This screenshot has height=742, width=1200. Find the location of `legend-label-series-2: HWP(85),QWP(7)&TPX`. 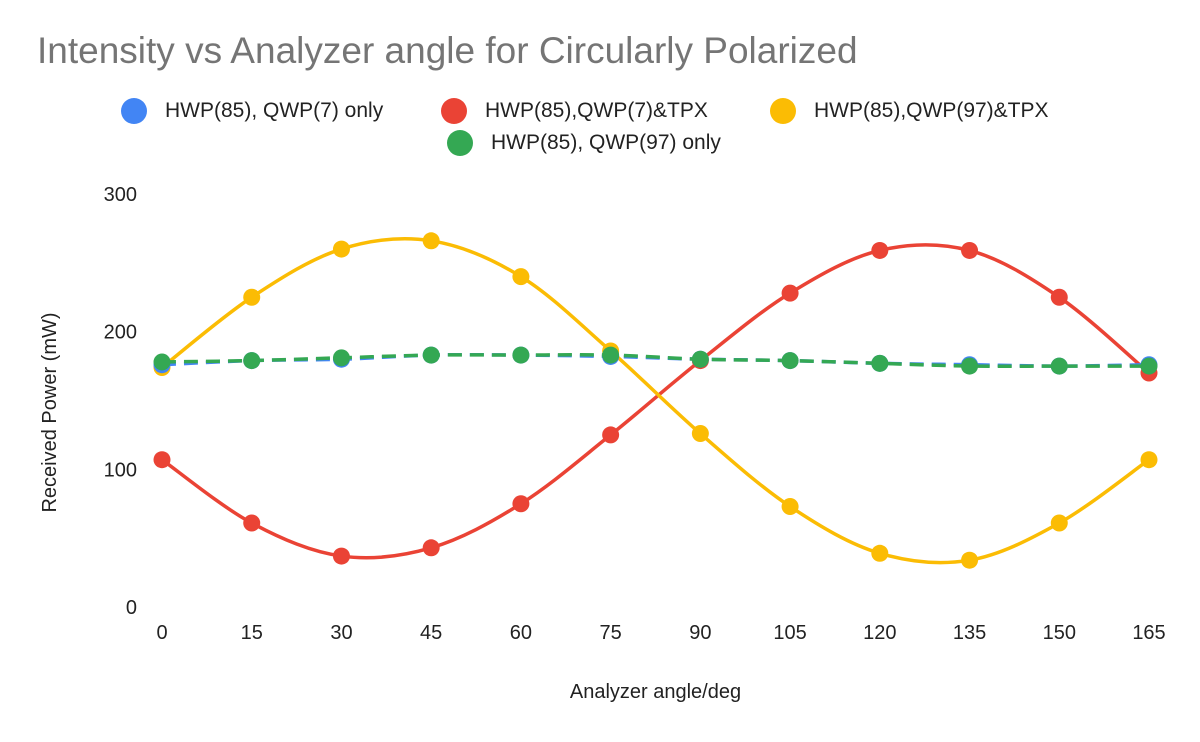

legend-label-series-2: HWP(85),QWP(7)&TPX is located at coordinates (596, 110).